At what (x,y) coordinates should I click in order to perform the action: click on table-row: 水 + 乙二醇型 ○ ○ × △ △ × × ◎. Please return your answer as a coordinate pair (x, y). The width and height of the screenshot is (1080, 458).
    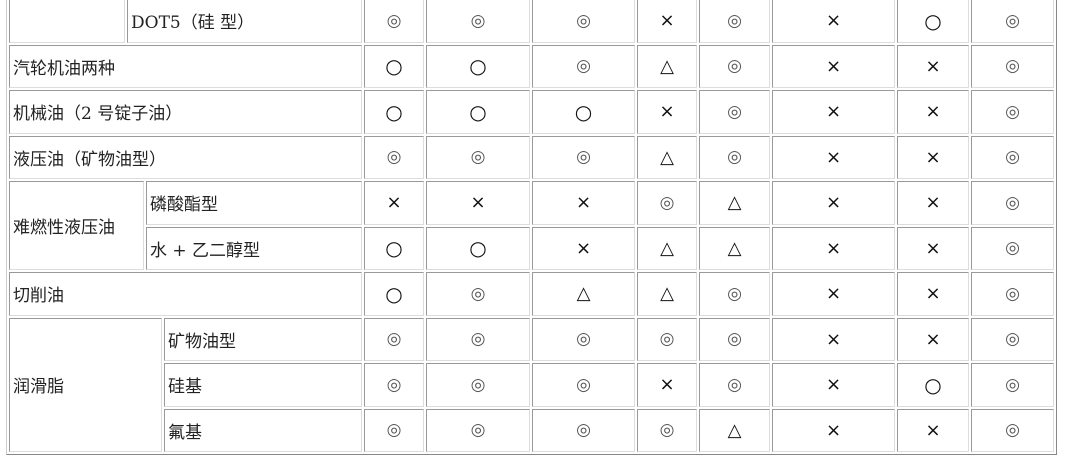
    Looking at the image, I should click on (531, 248).